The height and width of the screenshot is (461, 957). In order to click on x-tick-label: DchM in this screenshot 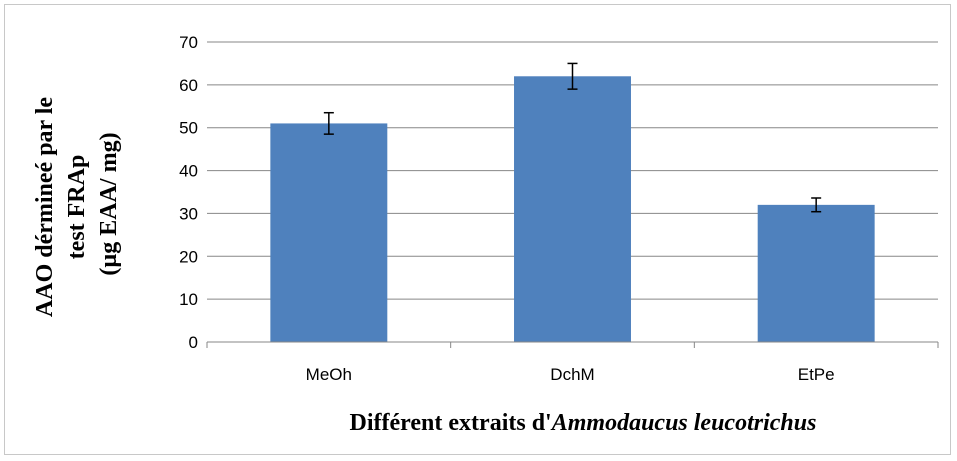, I will do `click(572, 374)`.